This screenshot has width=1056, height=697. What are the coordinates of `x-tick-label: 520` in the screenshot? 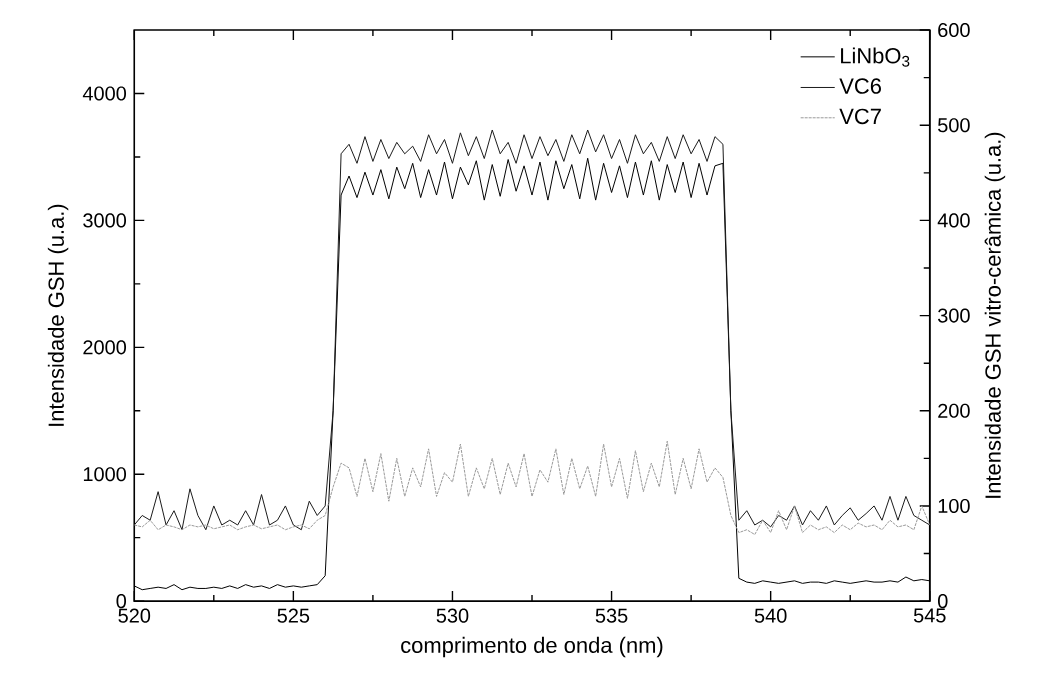 It's located at (134, 615).